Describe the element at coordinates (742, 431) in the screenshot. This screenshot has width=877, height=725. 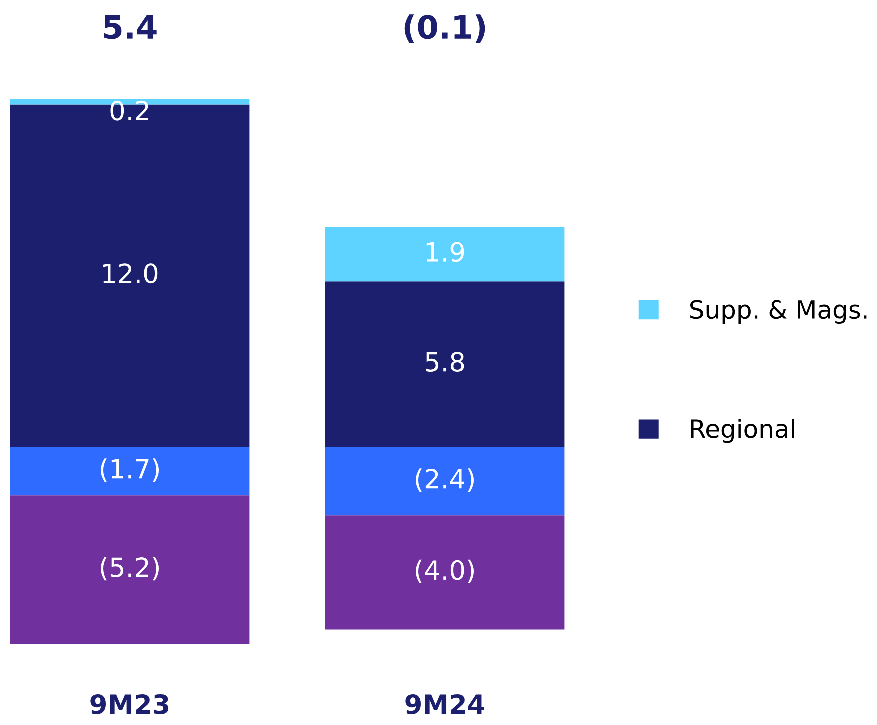
I see `legend-label: Regional` at that location.